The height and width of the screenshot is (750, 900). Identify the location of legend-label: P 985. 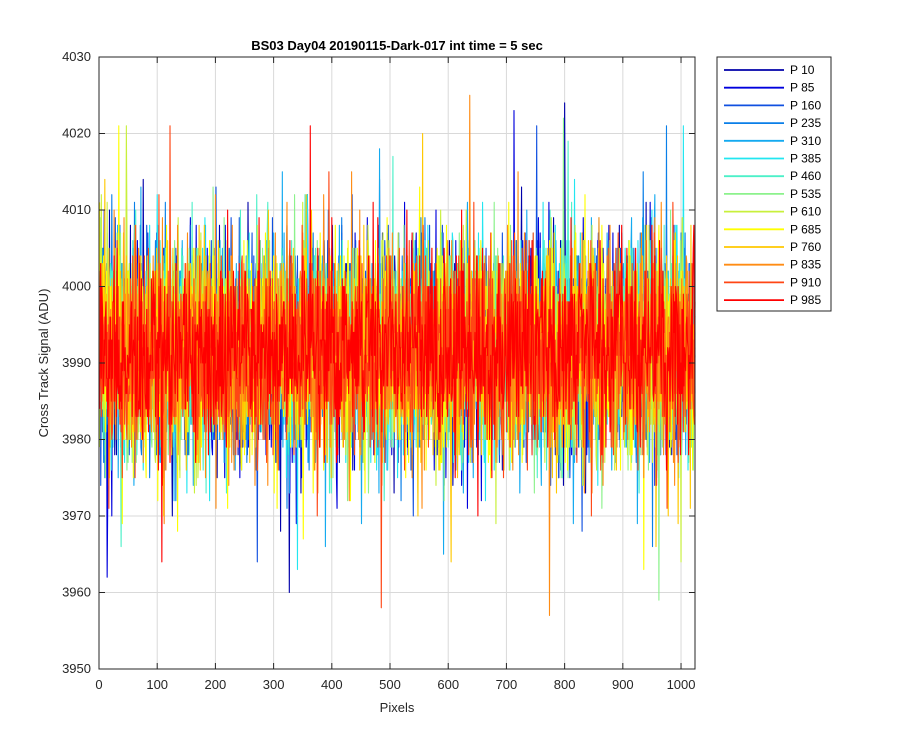
(805, 300).